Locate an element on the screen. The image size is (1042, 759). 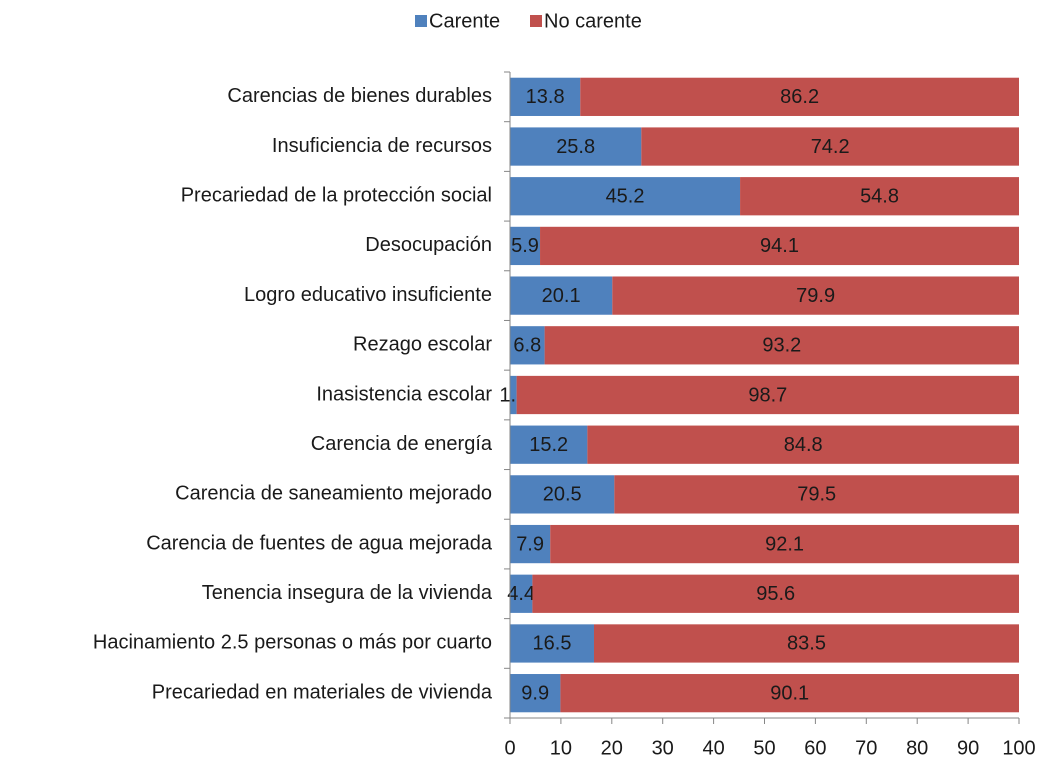
x-tick-label: 100 is located at coordinates (1018, 748).